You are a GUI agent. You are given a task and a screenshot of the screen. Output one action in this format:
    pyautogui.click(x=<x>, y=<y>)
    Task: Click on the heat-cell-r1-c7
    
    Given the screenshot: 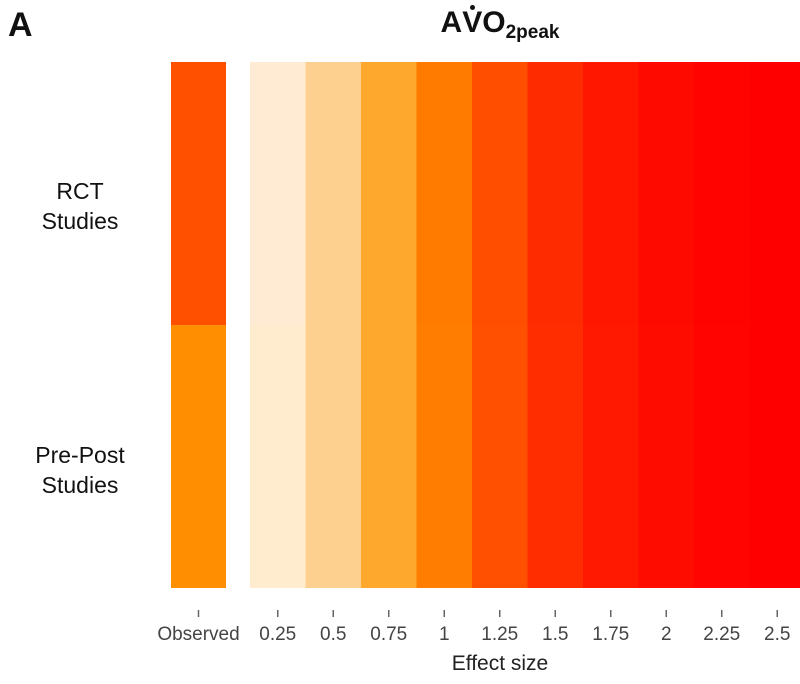 What is the action you would take?
    pyautogui.click(x=611, y=456)
    